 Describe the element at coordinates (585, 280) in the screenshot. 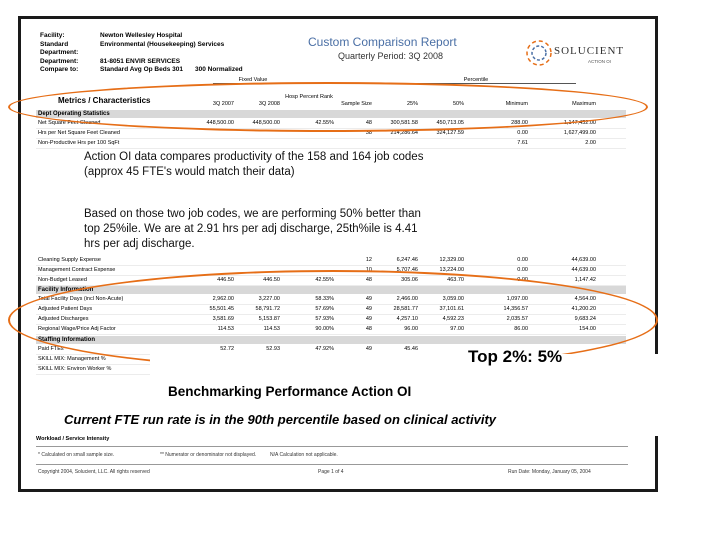

I see `cell-max: 1,147.42` at that location.